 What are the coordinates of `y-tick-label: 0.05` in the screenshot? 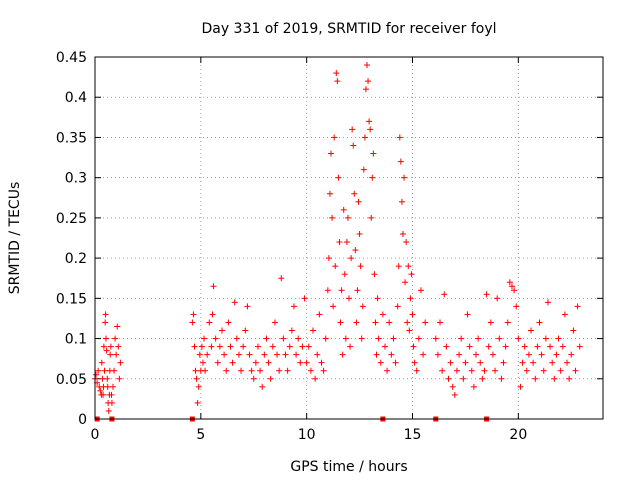 It's located at (71, 380).